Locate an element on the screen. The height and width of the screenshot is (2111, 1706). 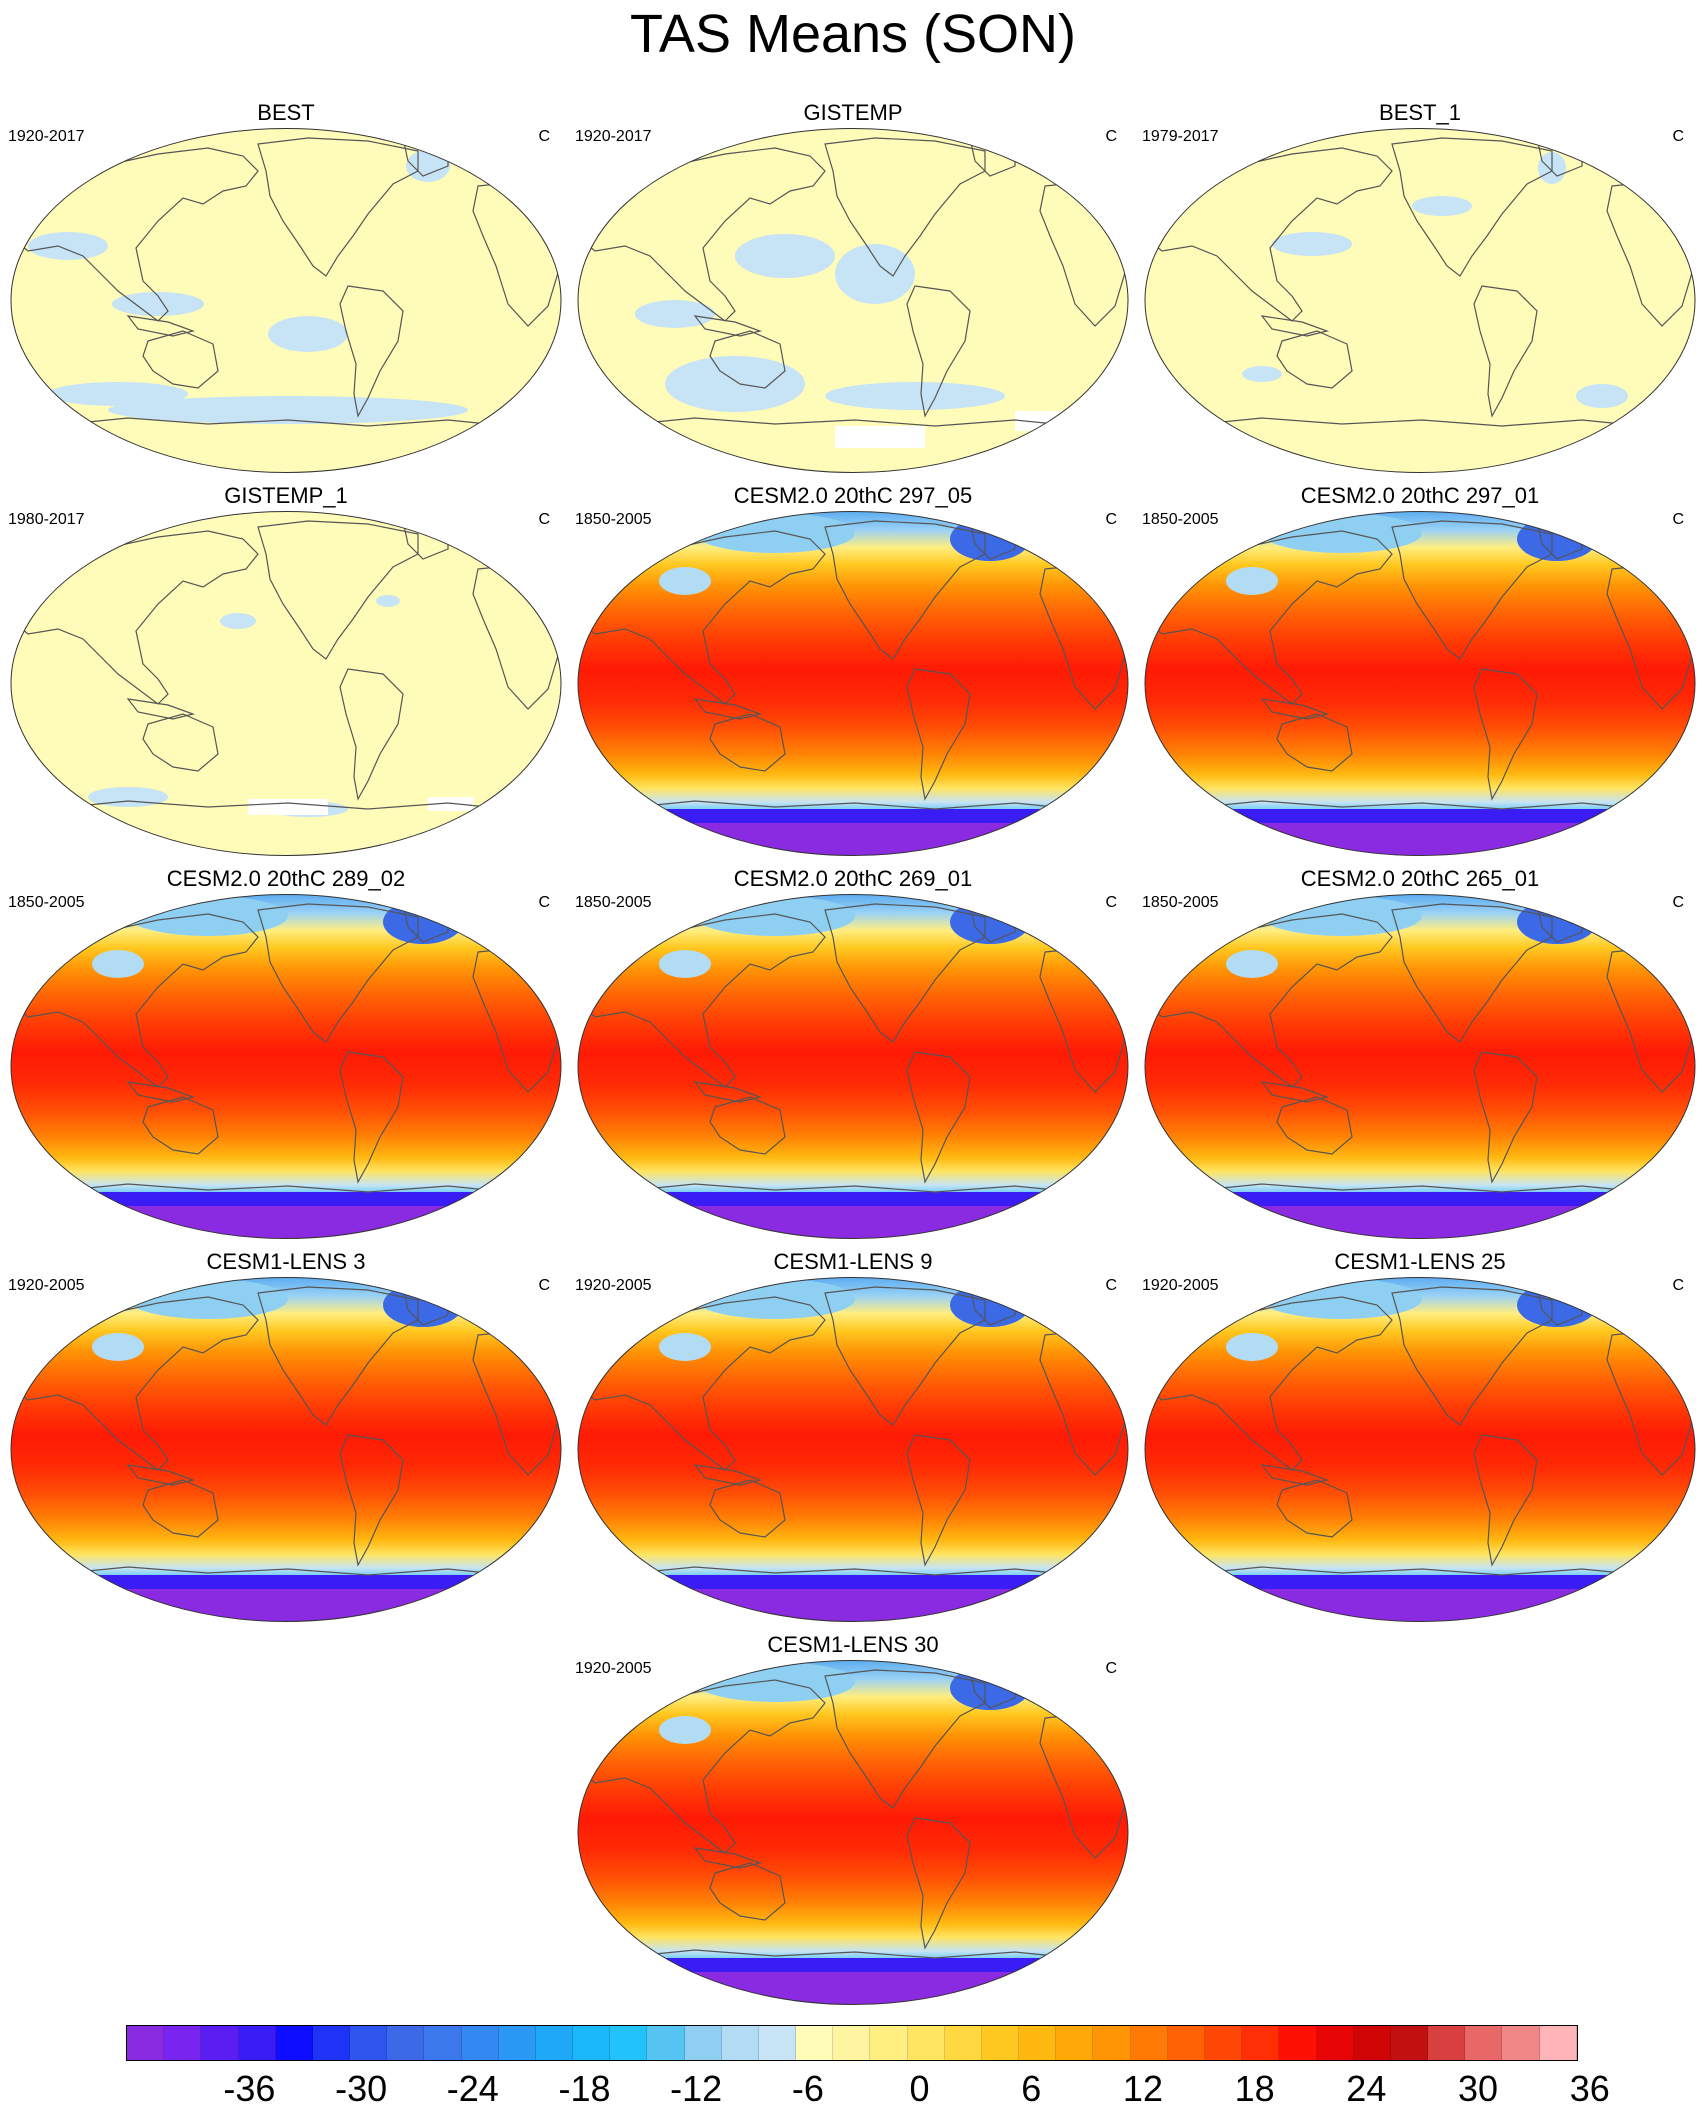
obs-mean-field is located at coordinates (853, 300).